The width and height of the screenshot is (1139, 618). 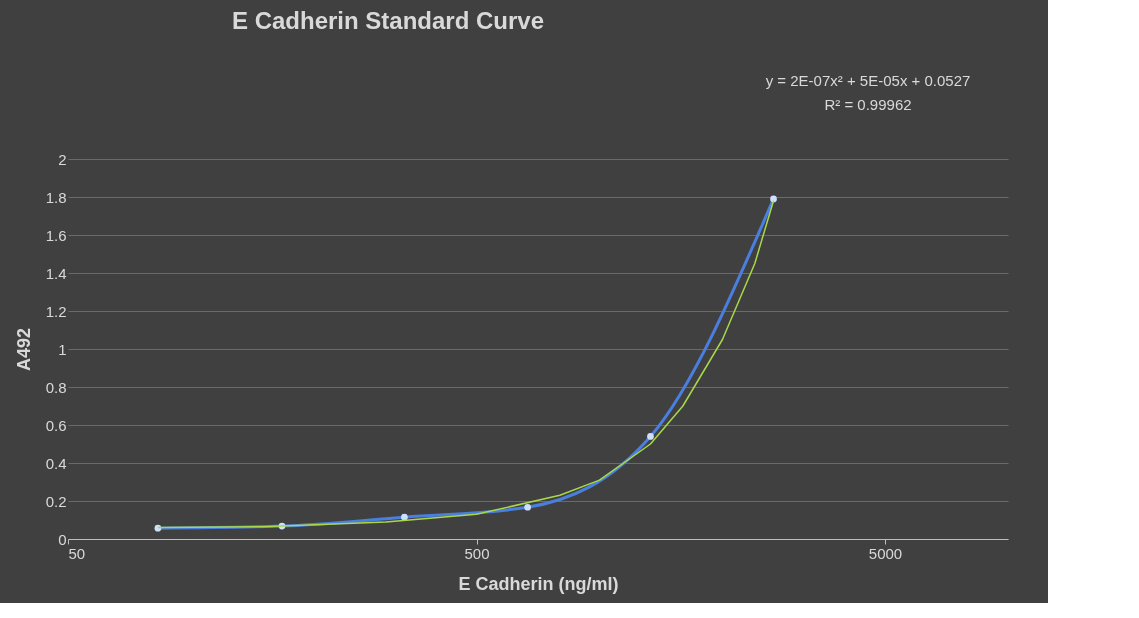 I want to click on y-tick-label: 1.6, so click(x=56, y=235).